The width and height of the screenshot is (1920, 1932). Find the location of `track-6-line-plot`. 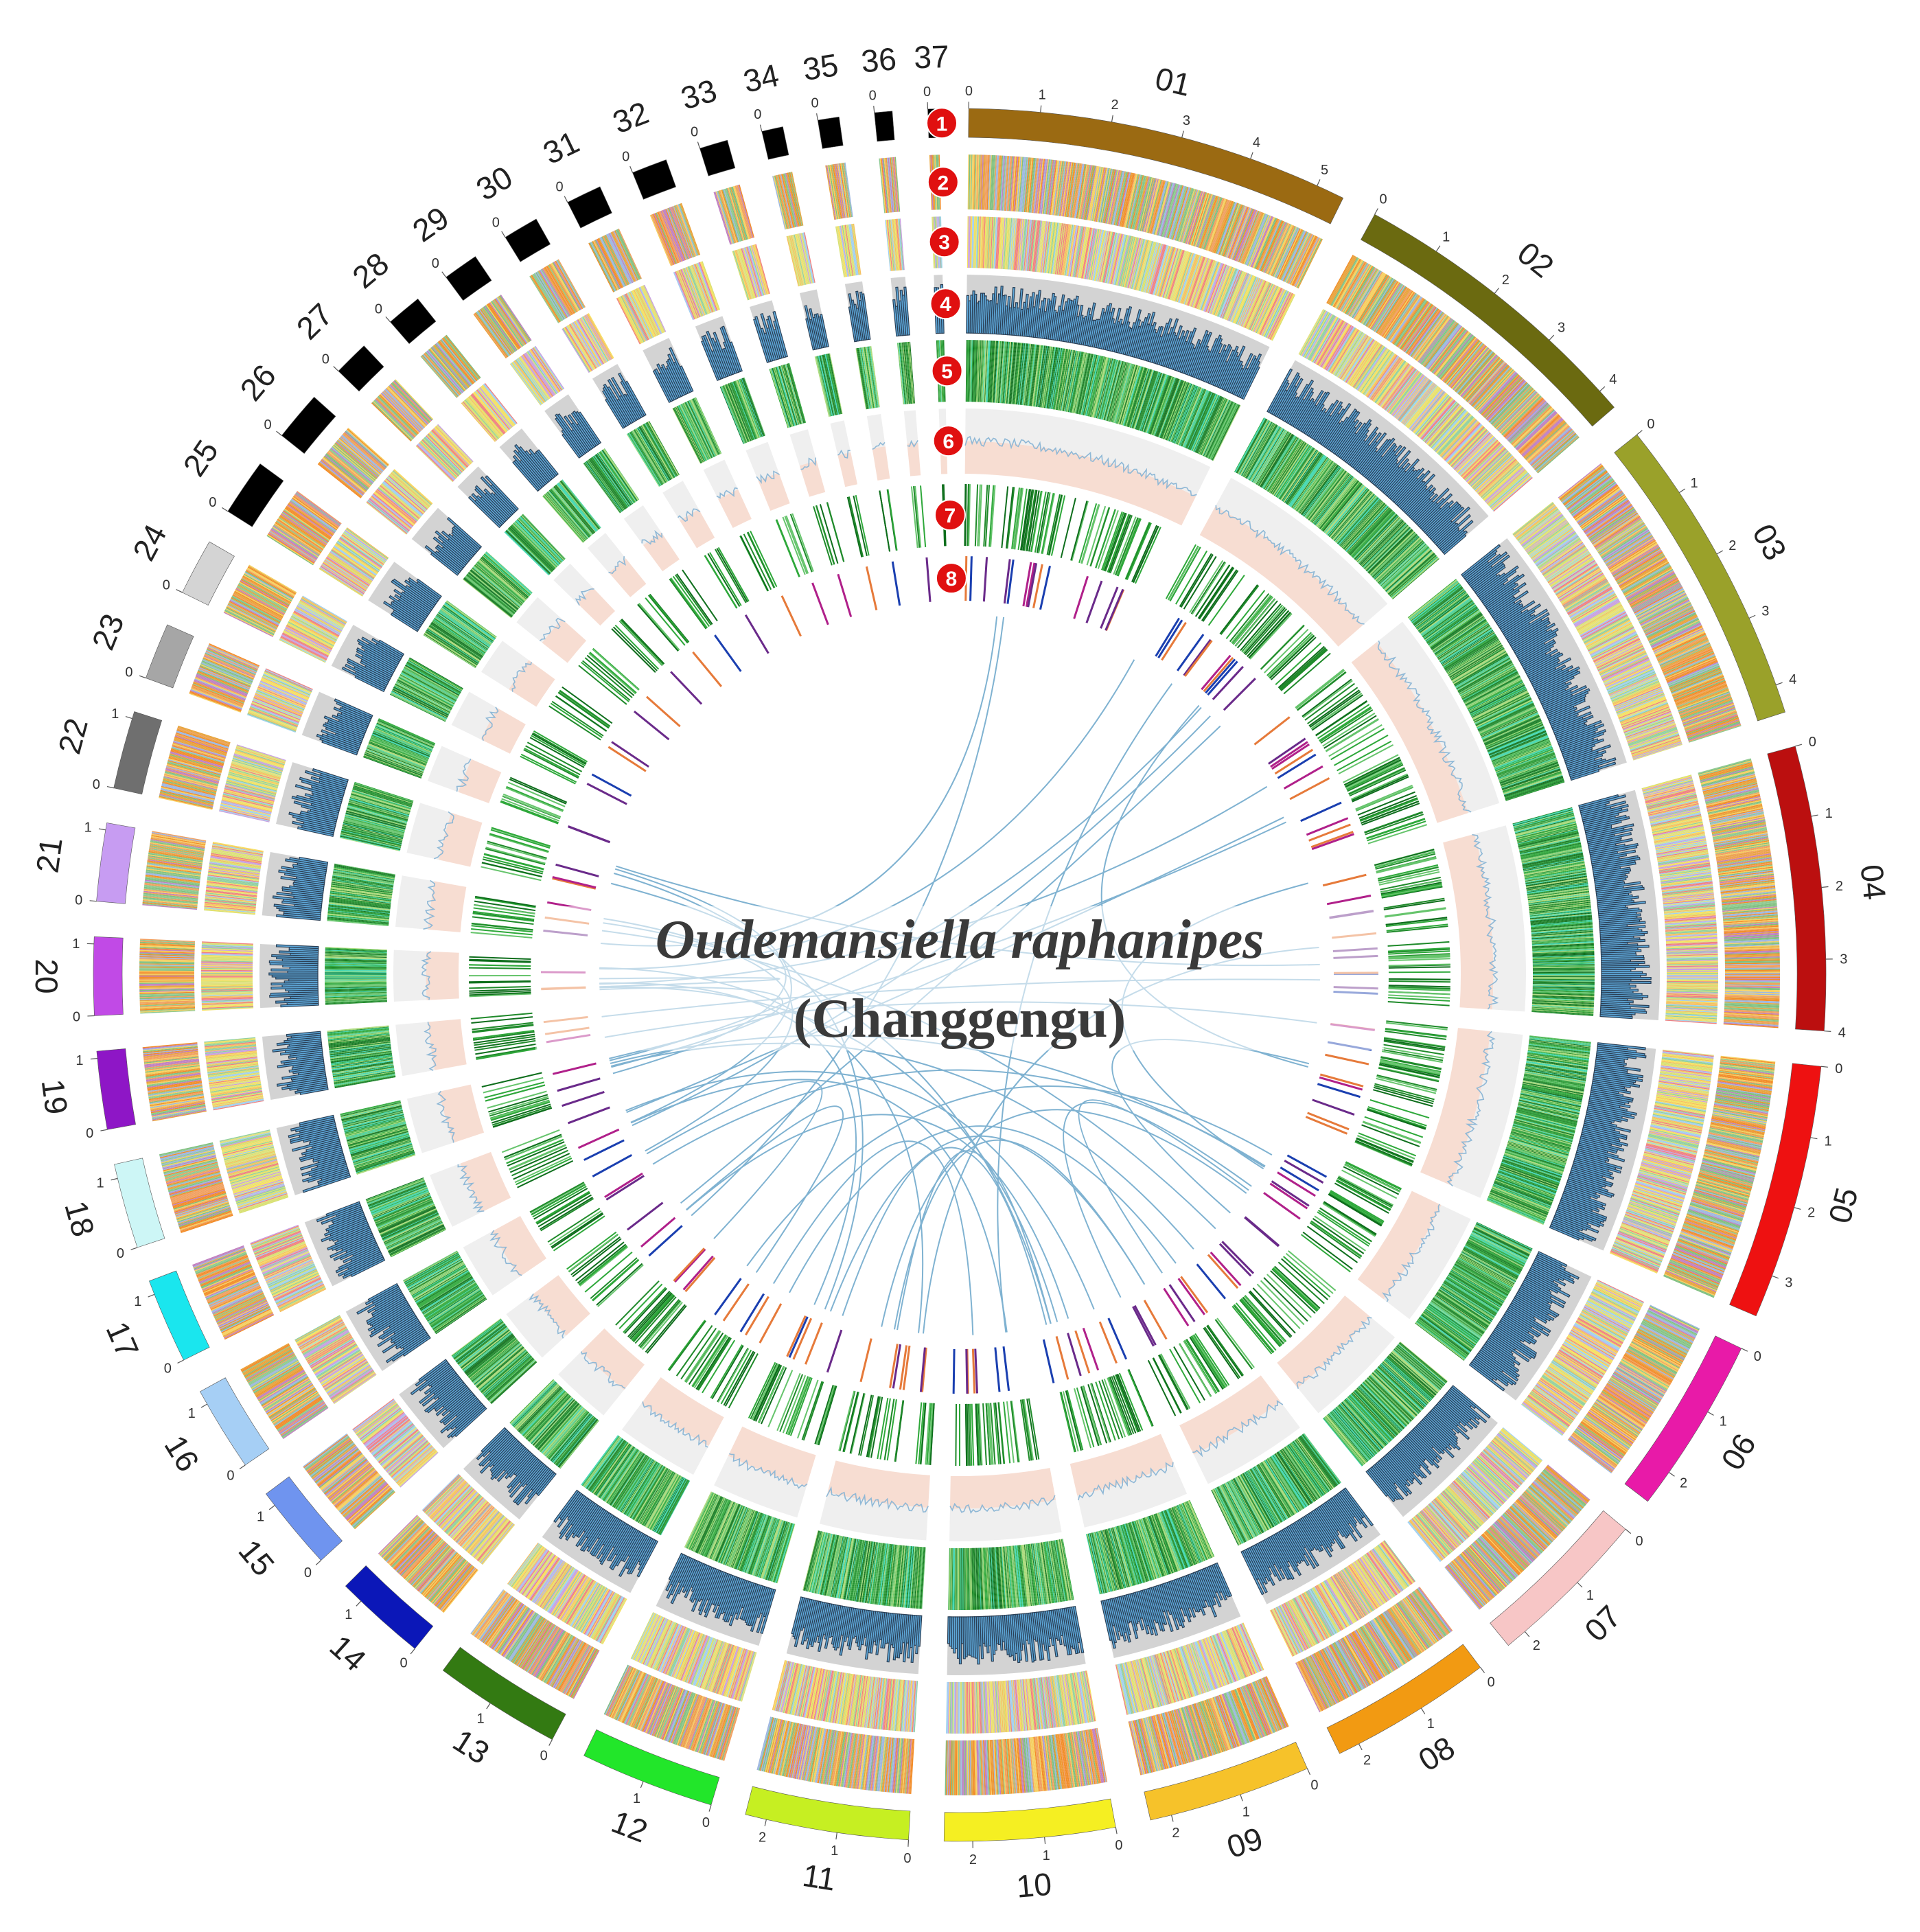

track-6-line-plot is located at coordinates (1484, 918).